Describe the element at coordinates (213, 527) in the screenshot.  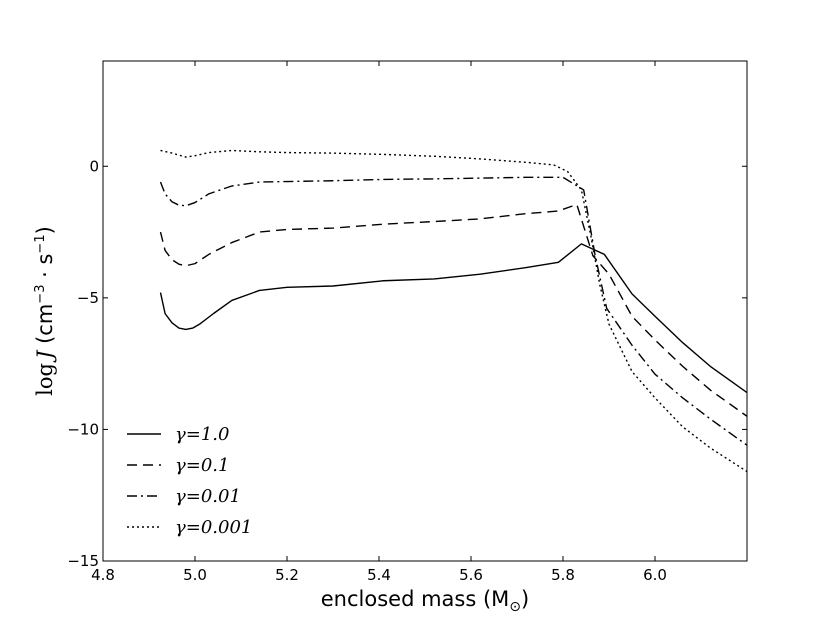
I see `legend-label-3: γ=0.001` at that location.